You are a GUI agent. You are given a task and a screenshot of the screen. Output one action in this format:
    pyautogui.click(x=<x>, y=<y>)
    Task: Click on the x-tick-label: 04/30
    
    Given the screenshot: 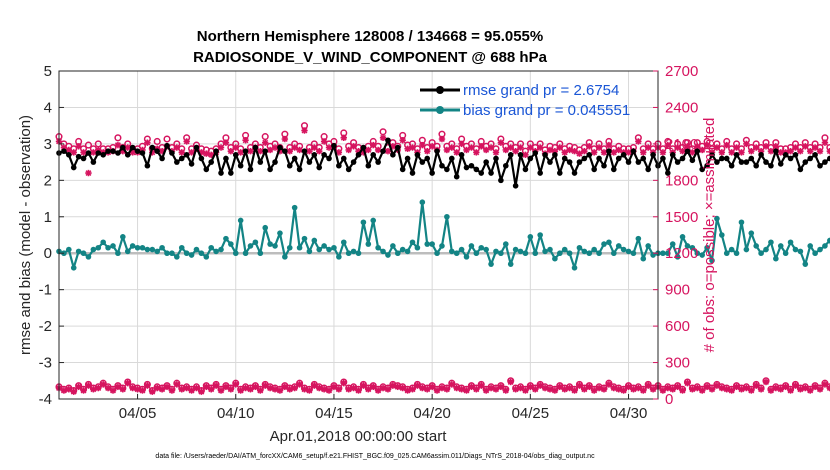 What is the action you would take?
    pyautogui.click(x=629, y=413)
    